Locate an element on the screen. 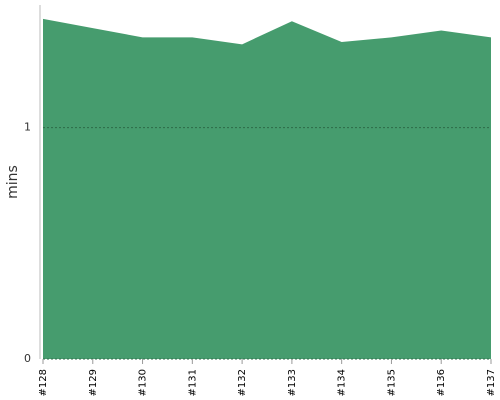 The width and height of the screenshot is (500, 400). x-tick-label: #133 is located at coordinates (292, 382).